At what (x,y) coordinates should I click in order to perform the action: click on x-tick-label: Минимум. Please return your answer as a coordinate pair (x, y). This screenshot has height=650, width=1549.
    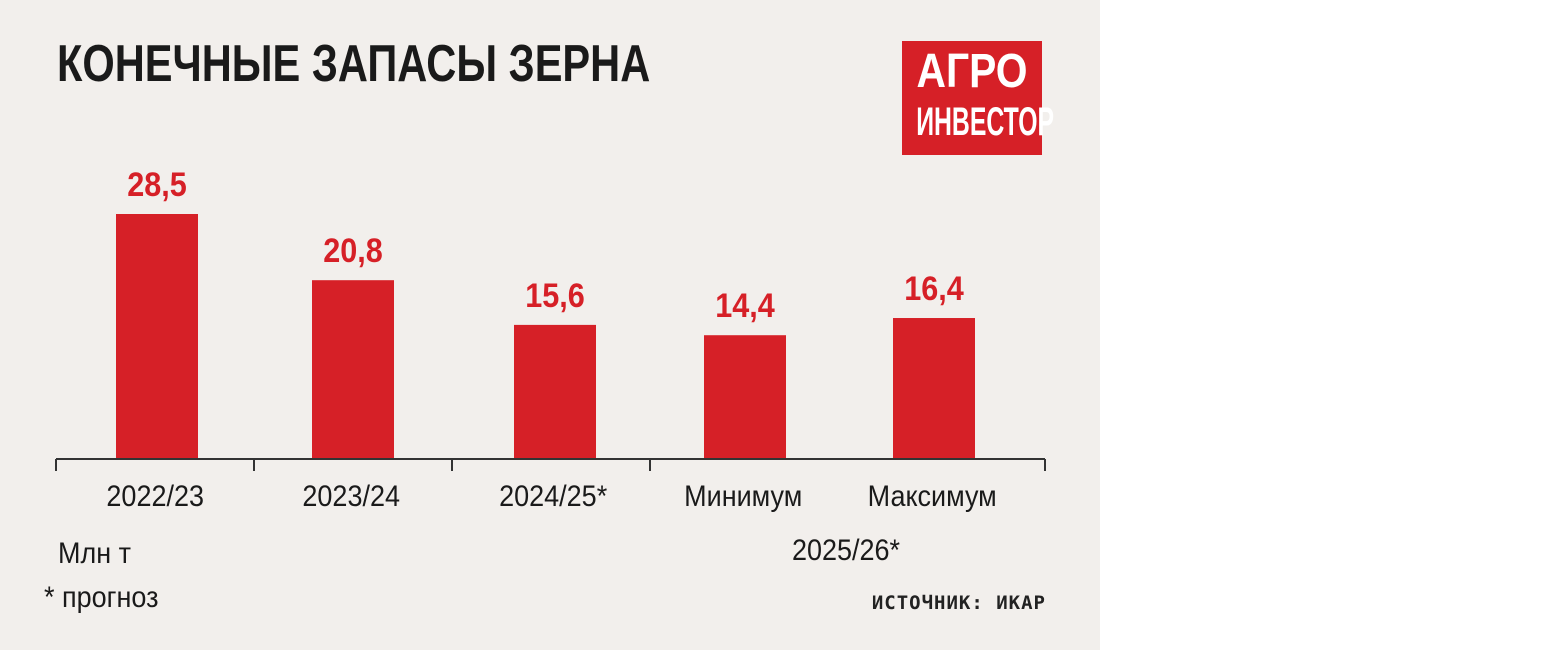
    Looking at the image, I should click on (743, 497).